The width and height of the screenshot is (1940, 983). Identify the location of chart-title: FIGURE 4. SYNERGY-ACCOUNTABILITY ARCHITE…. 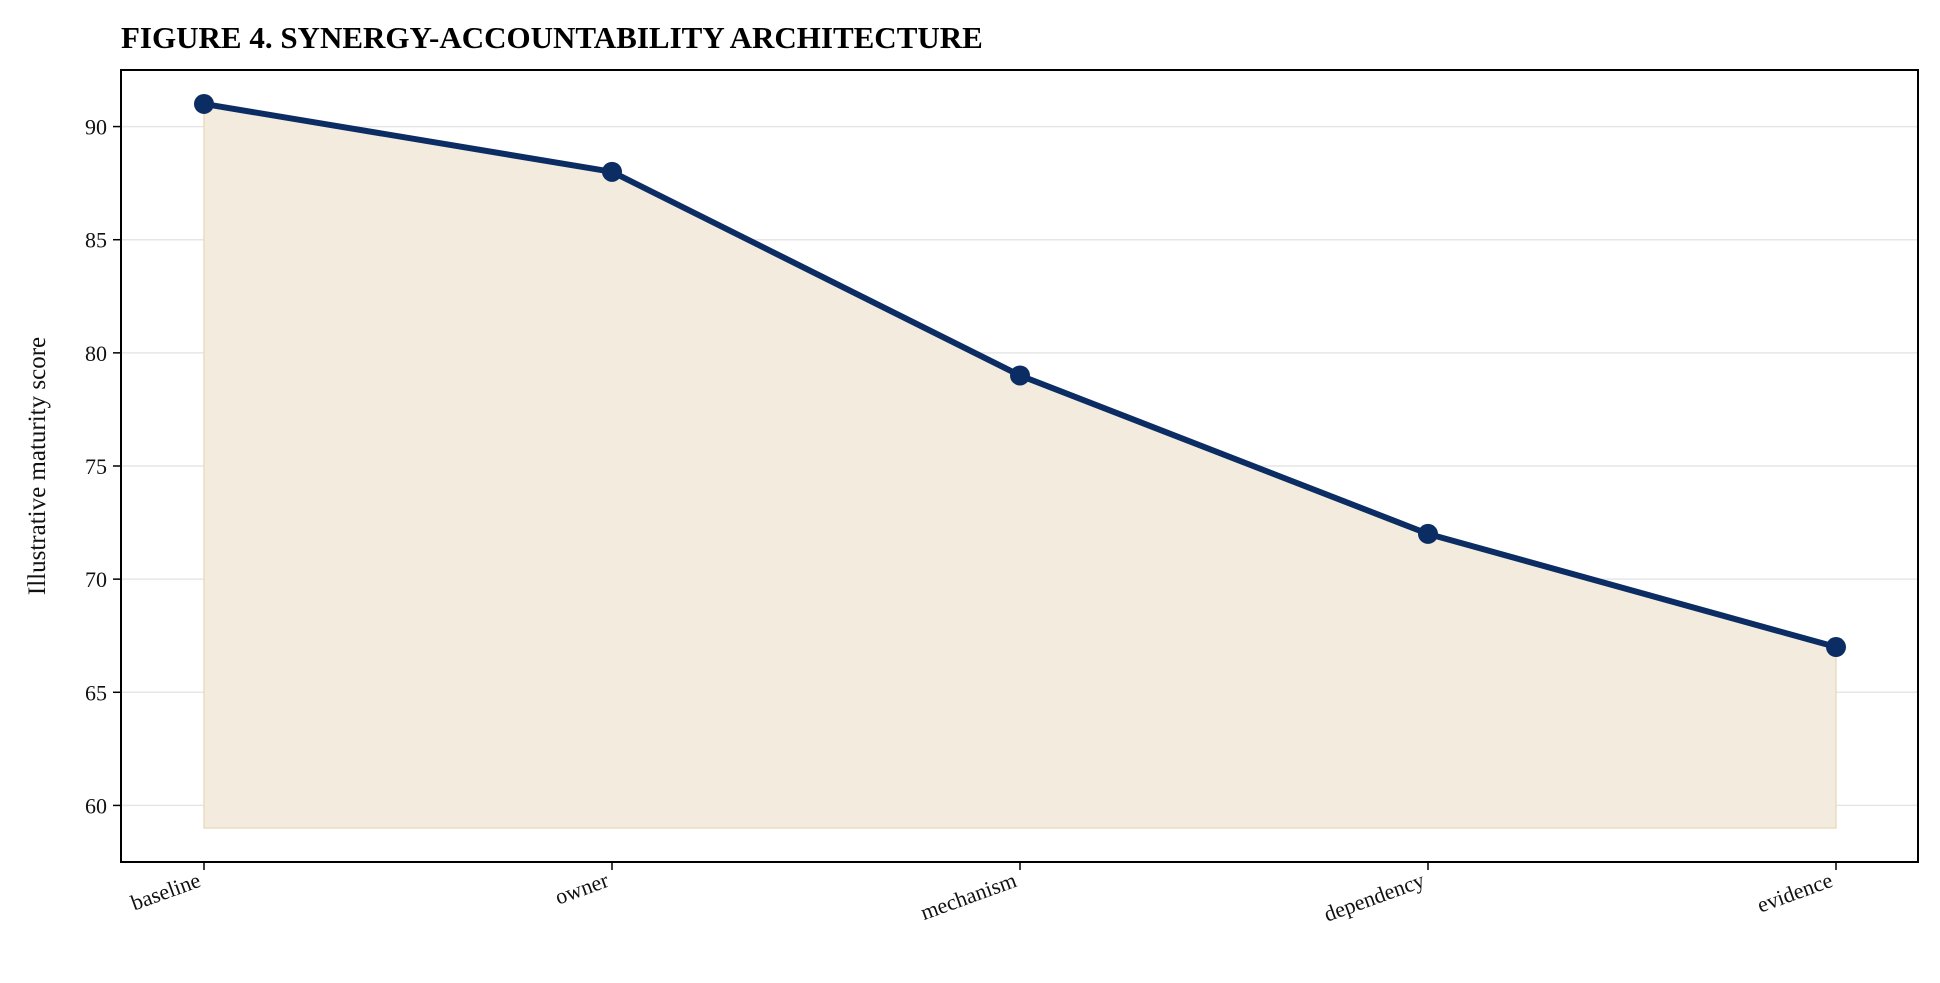
(552, 37).